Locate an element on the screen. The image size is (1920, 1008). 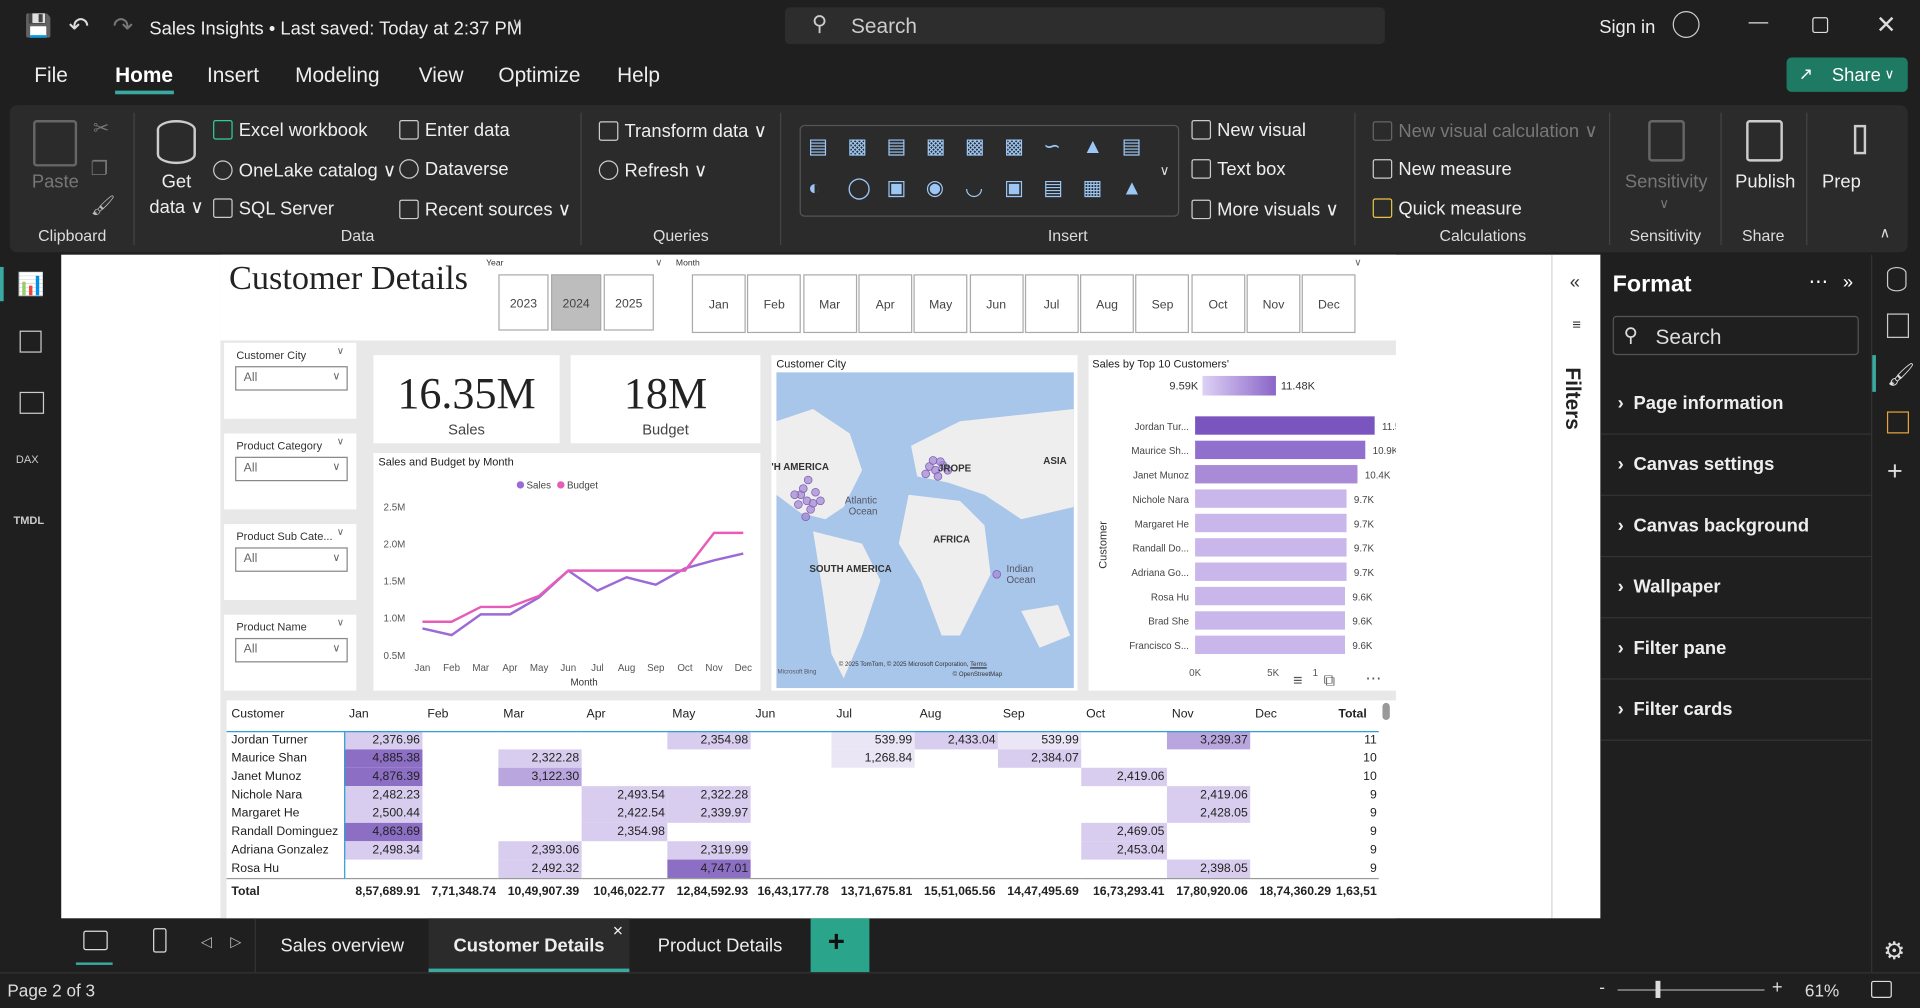
text-box-button: Text box is located at coordinates (1238, 169).